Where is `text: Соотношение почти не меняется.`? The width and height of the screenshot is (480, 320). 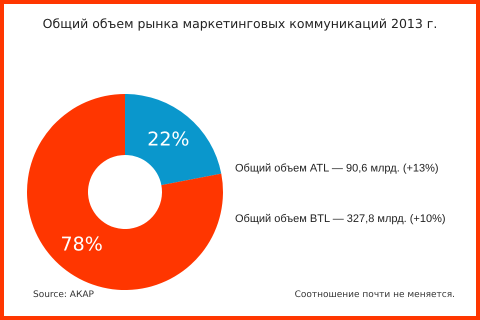 text: Соотношение почти не меняется. is located at coordinates (374, 295).